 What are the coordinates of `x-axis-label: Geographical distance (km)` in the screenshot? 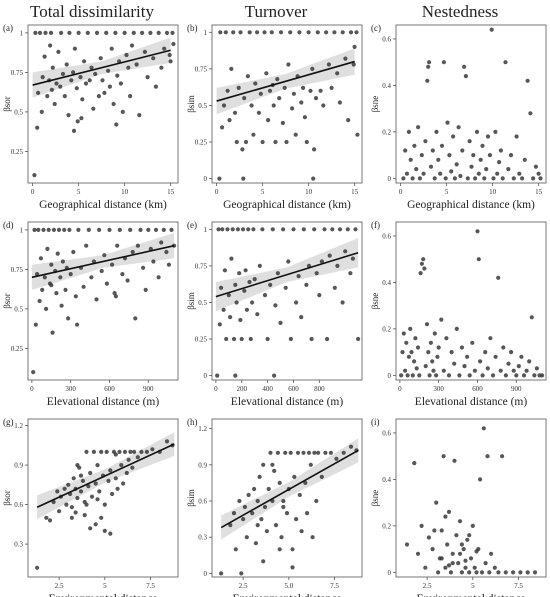 It's located at (287, 205).